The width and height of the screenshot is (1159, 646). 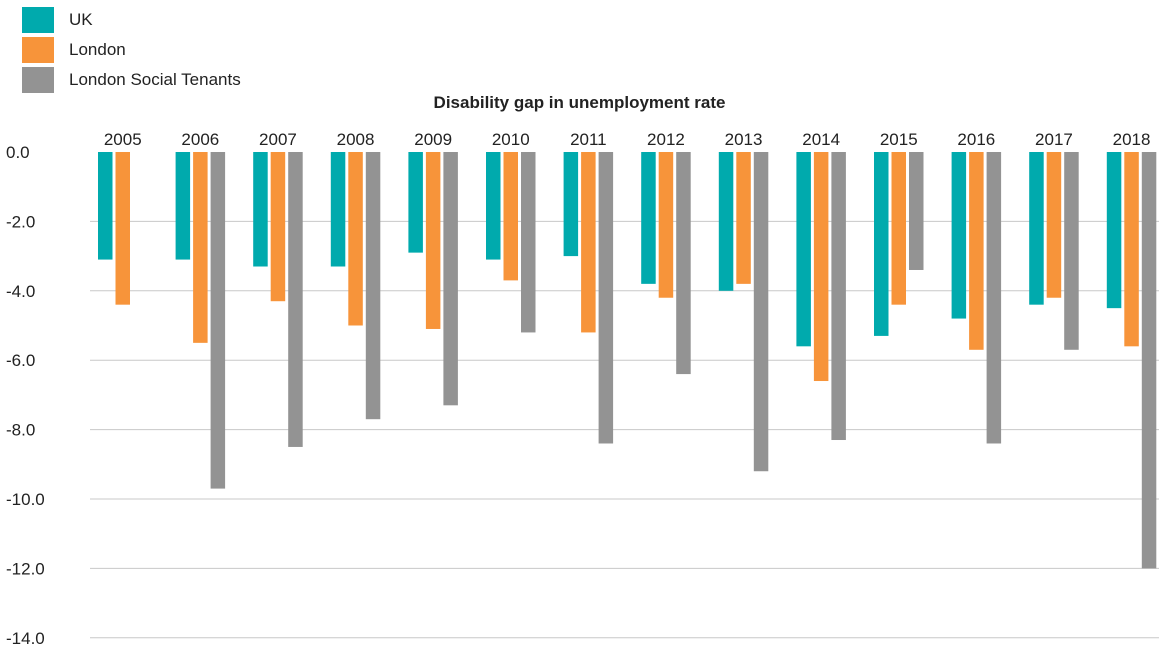 I want to click on bar-london-2013, so click(x=743, y=218).